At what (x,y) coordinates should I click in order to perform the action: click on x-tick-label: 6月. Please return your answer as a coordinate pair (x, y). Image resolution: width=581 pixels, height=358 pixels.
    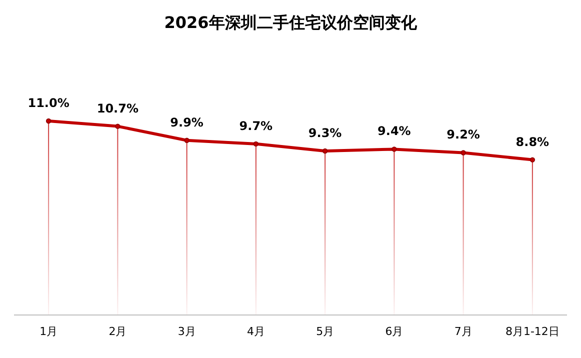
    Looking at the image, I should click on (394, 331).